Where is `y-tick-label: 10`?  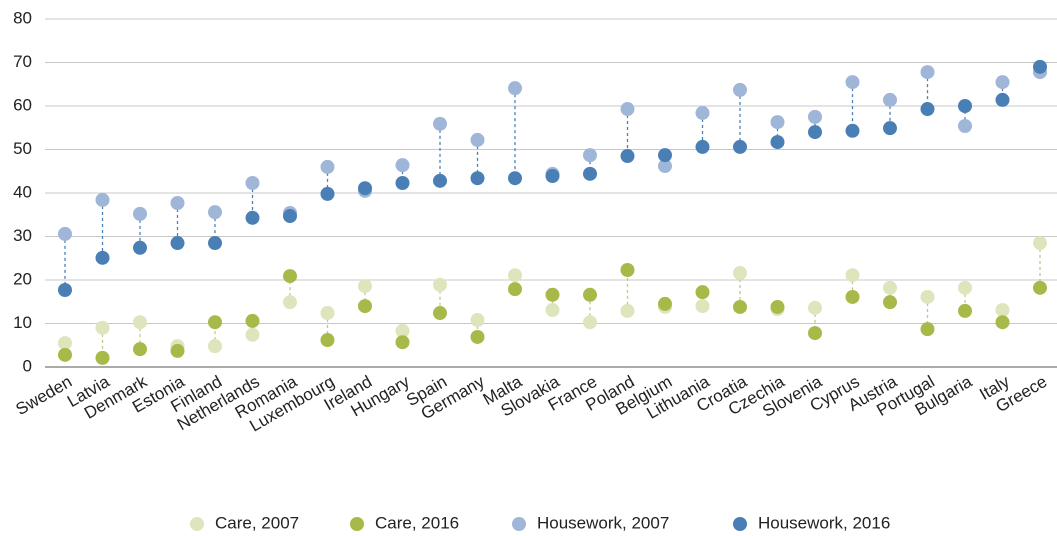 y-tick-label: 10 is located at coordinates (22, 322).